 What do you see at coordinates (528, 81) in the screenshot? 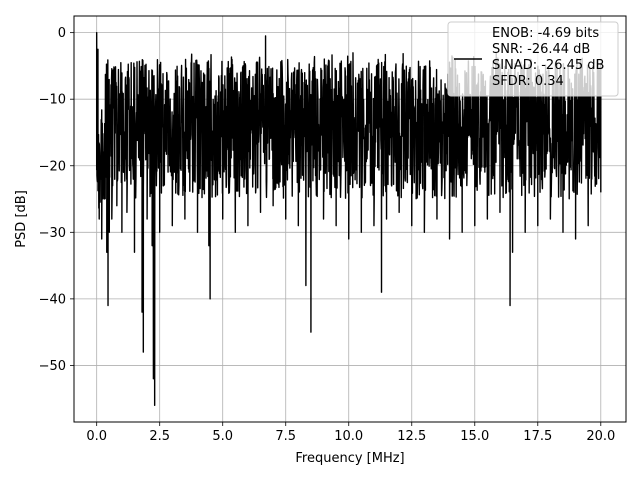
I see `legend-sfdr: SFDR: 0.34` at bounding box center [528, 81].